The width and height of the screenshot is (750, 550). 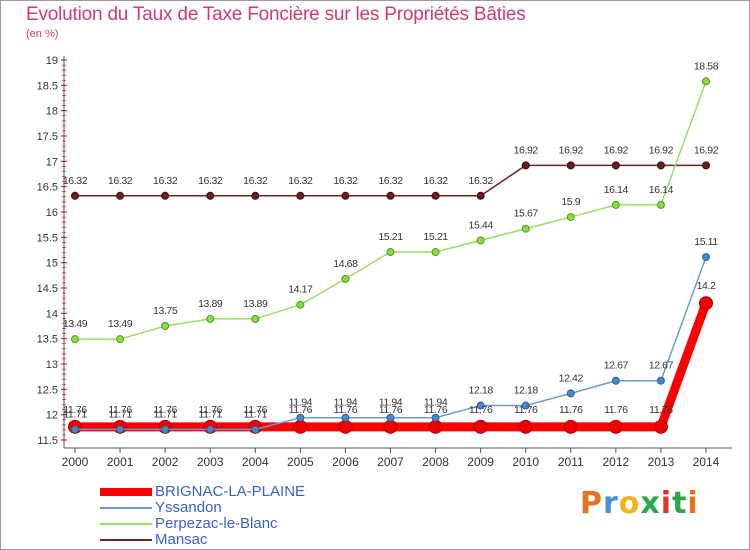 I want to click on y-tick-label: 13, so click(x=52, y=365).